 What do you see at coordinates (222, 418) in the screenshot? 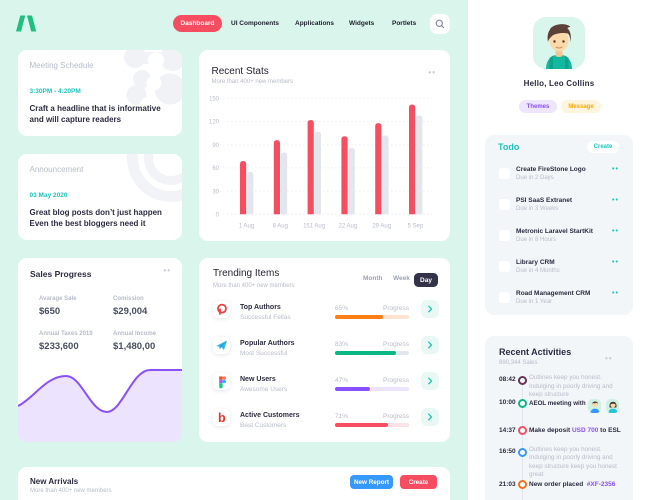
I see `svg-text: b` at bounding box center [222, 418].